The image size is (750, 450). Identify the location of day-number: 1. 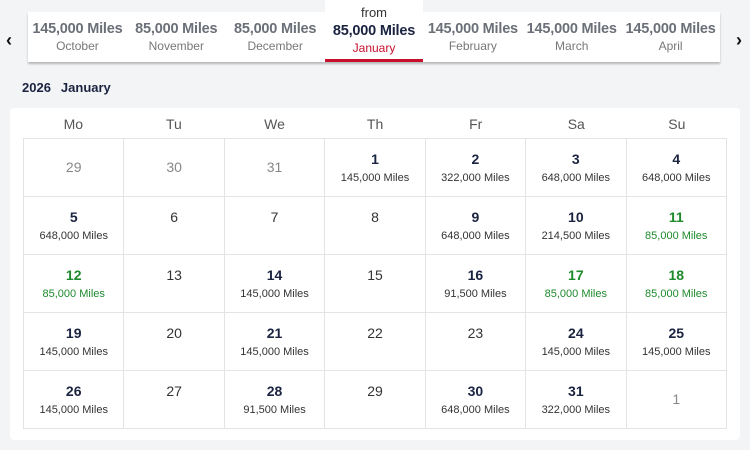
(676, 399).